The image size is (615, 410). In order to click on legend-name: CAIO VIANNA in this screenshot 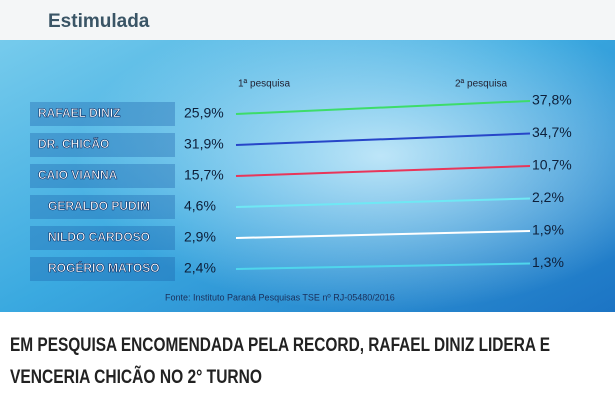, I will do `click(78, 175)`.